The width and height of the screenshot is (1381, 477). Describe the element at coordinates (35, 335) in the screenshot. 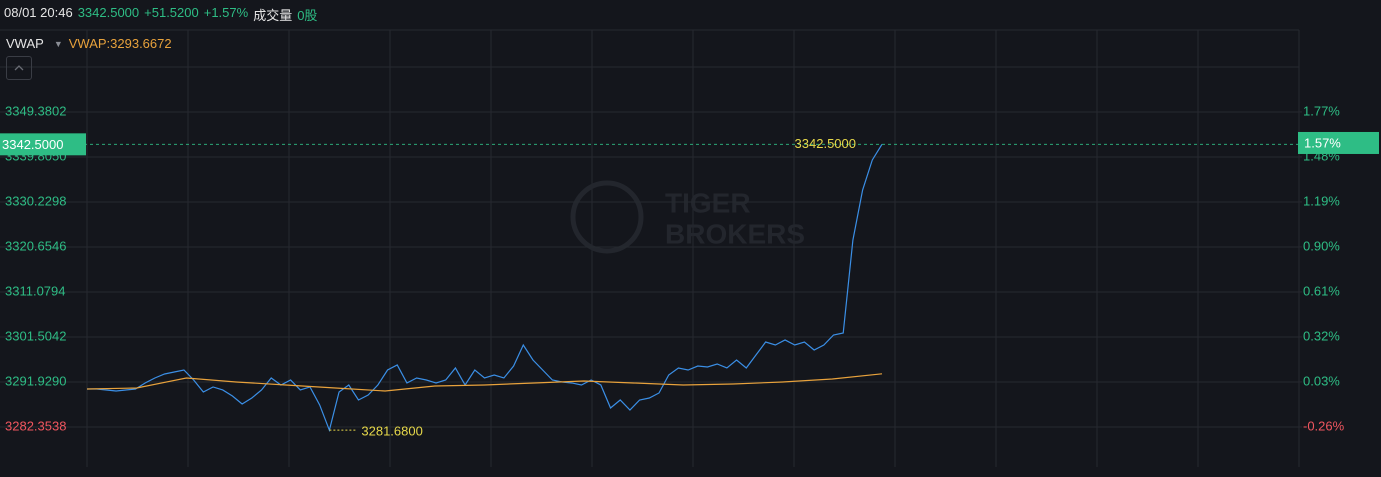

I see `y-tick-label: 3301.5042` at that location.